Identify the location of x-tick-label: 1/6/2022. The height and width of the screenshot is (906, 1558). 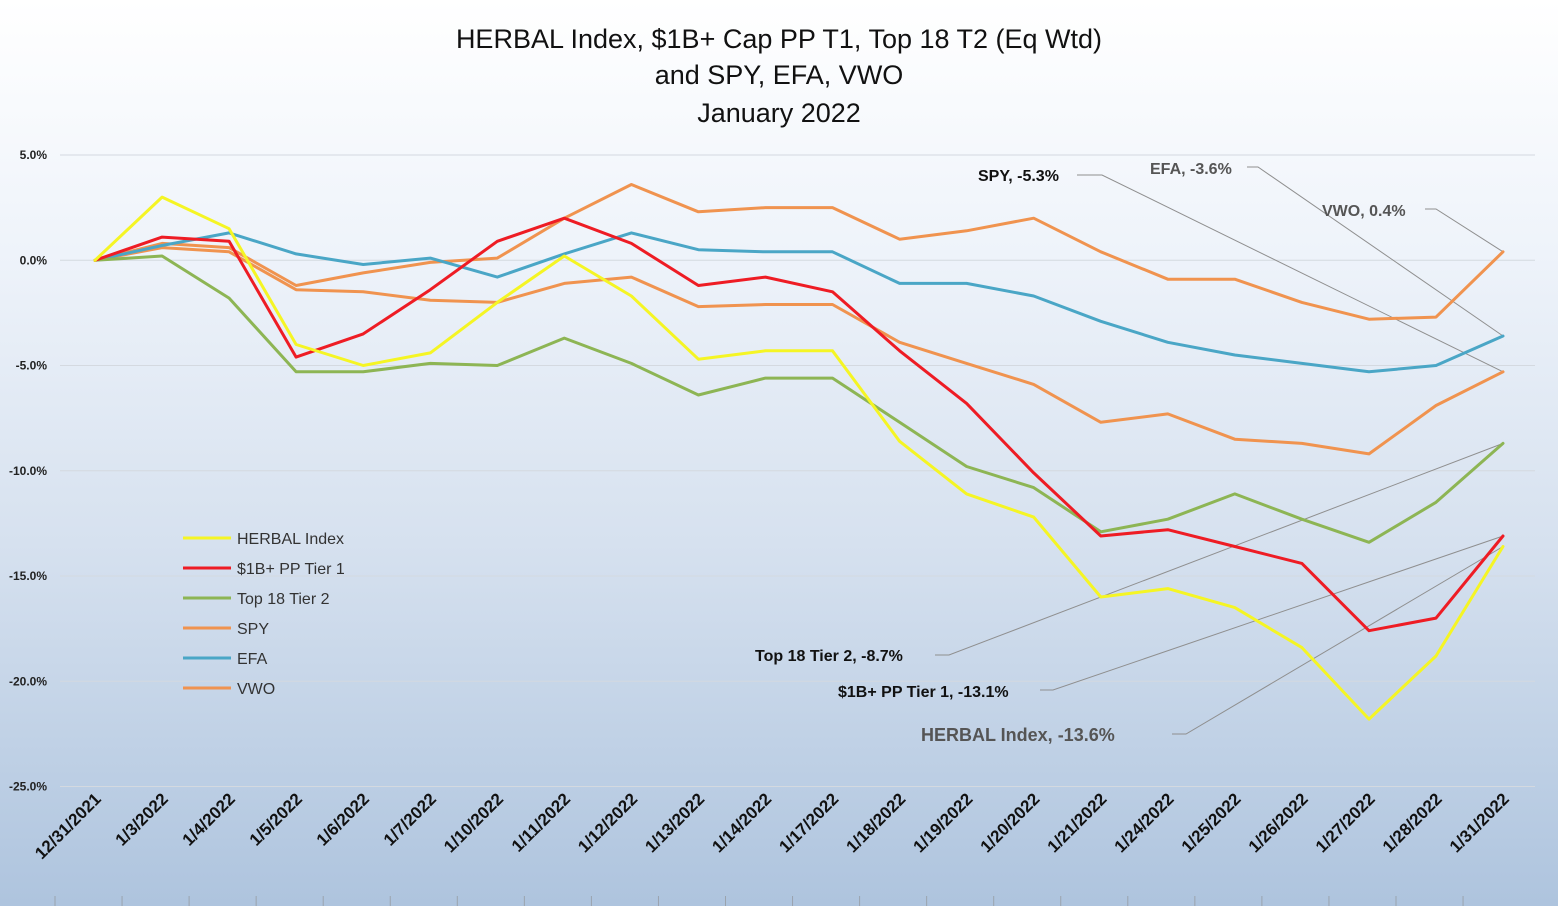
(343, 819).